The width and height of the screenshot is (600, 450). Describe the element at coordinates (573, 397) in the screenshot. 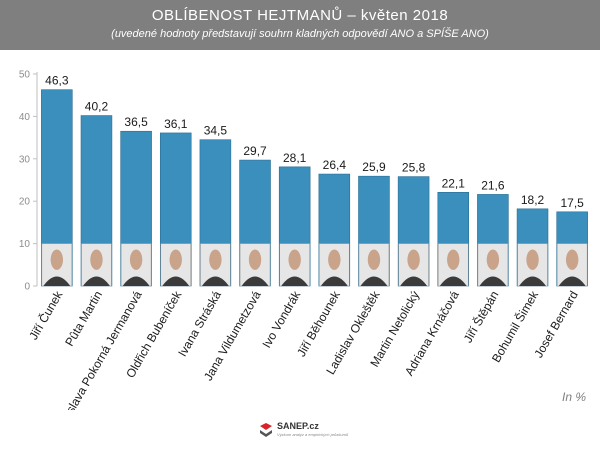

I see `unit-note: In %` at that location.